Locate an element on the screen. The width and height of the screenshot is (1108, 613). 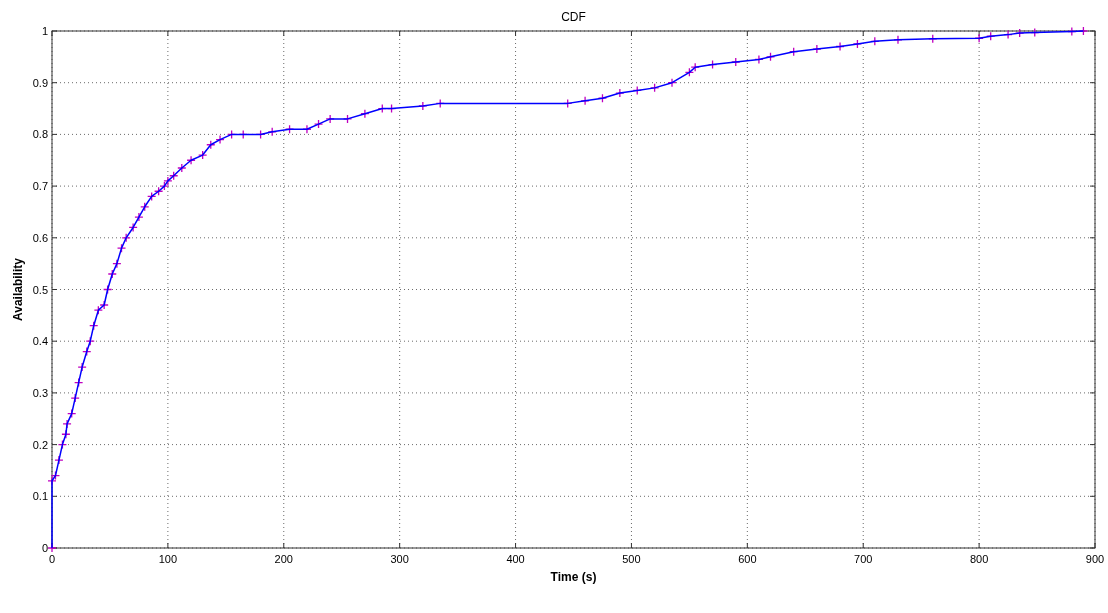
x-tick-label: 600 is located at coordinates (747, 559).